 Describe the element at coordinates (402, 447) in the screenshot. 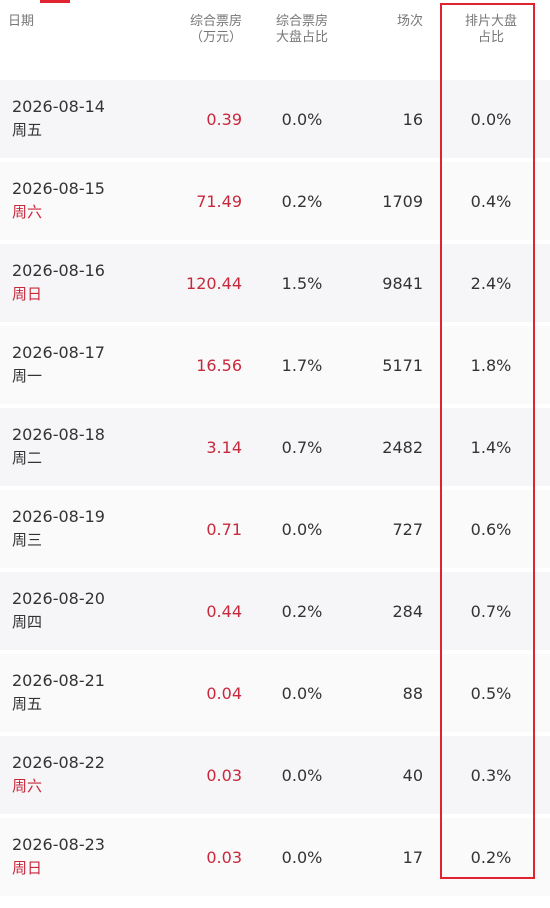

I see `show-count: 2482` at that location.